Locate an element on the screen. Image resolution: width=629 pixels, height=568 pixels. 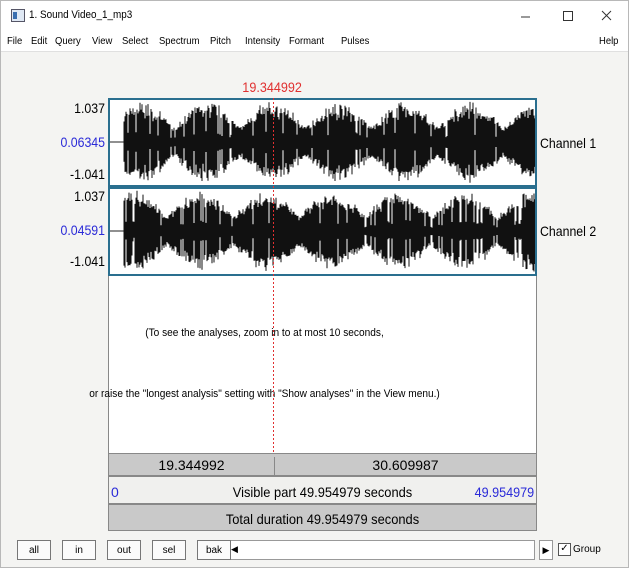
visible-end: 49.954979 is located at coordinates (504, 492).